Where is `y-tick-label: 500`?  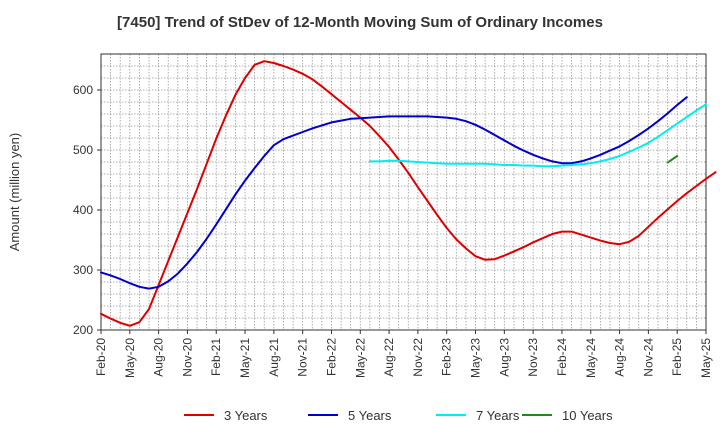
y-tick-label: 500 is located at coordinates (83, 150).